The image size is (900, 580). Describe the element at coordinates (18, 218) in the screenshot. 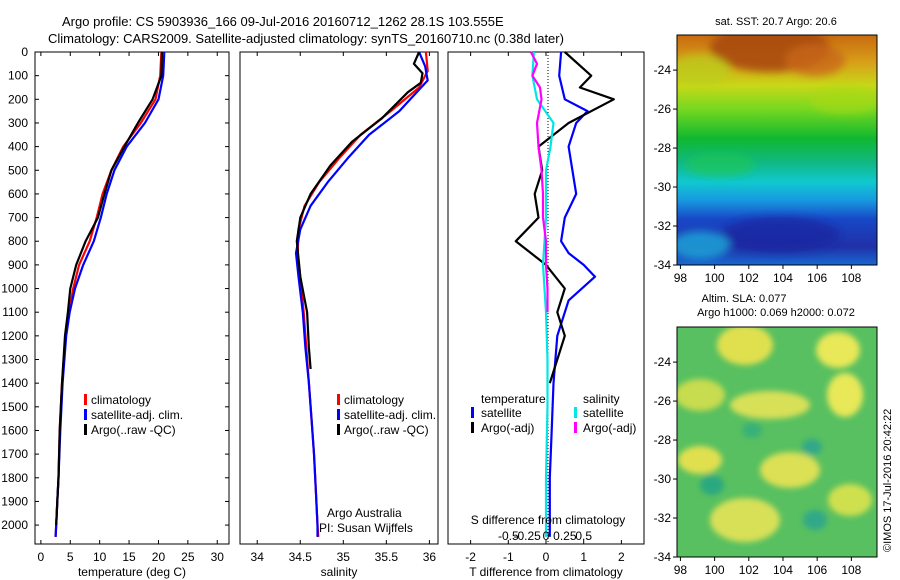

I see `depth-tick-label: 700` at that location.